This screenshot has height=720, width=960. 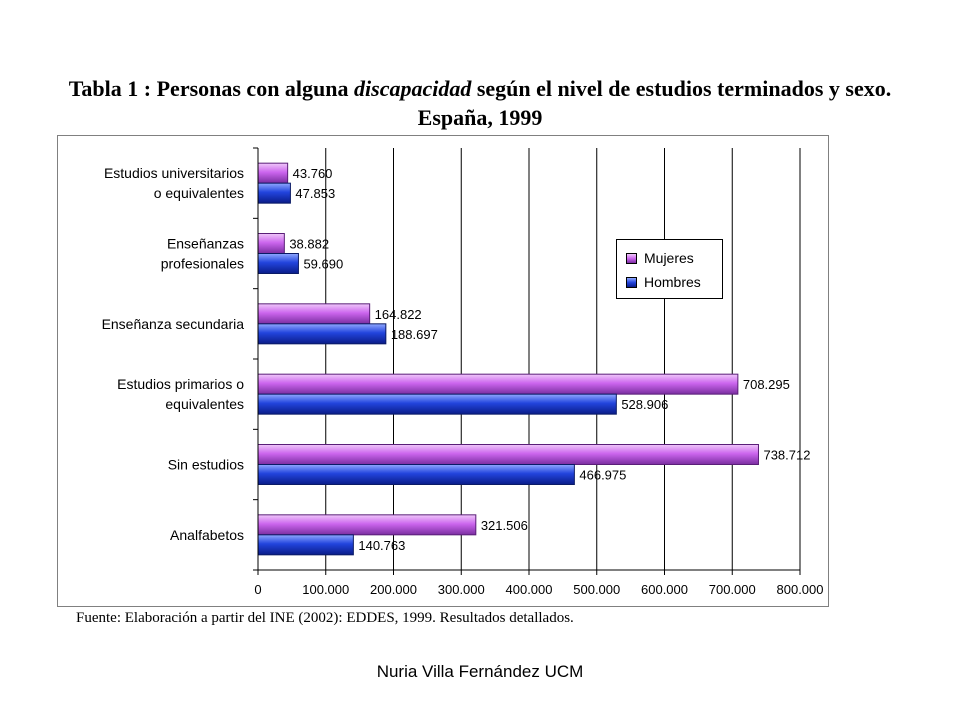 What do you see at coordinates (414, 334) in the screenshot?
I see `data-label: 188.697` at bounding box center [414, 334].